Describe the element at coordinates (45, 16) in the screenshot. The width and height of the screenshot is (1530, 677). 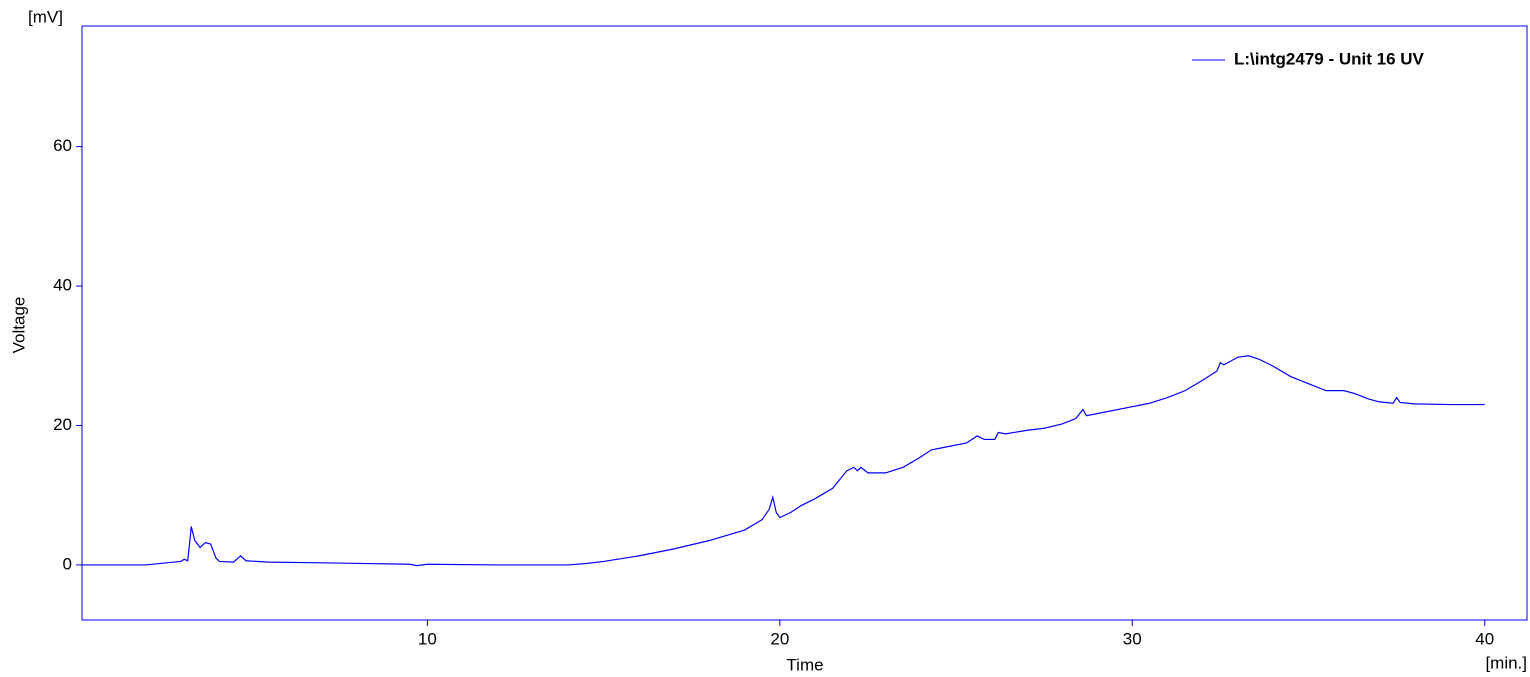
I see `y-unit: [mV]` at that location.